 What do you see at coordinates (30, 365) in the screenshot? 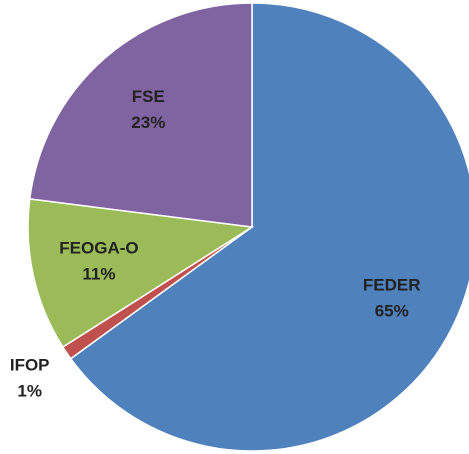
I see `slice-label: IFOP` at bounding box center [30, 365].